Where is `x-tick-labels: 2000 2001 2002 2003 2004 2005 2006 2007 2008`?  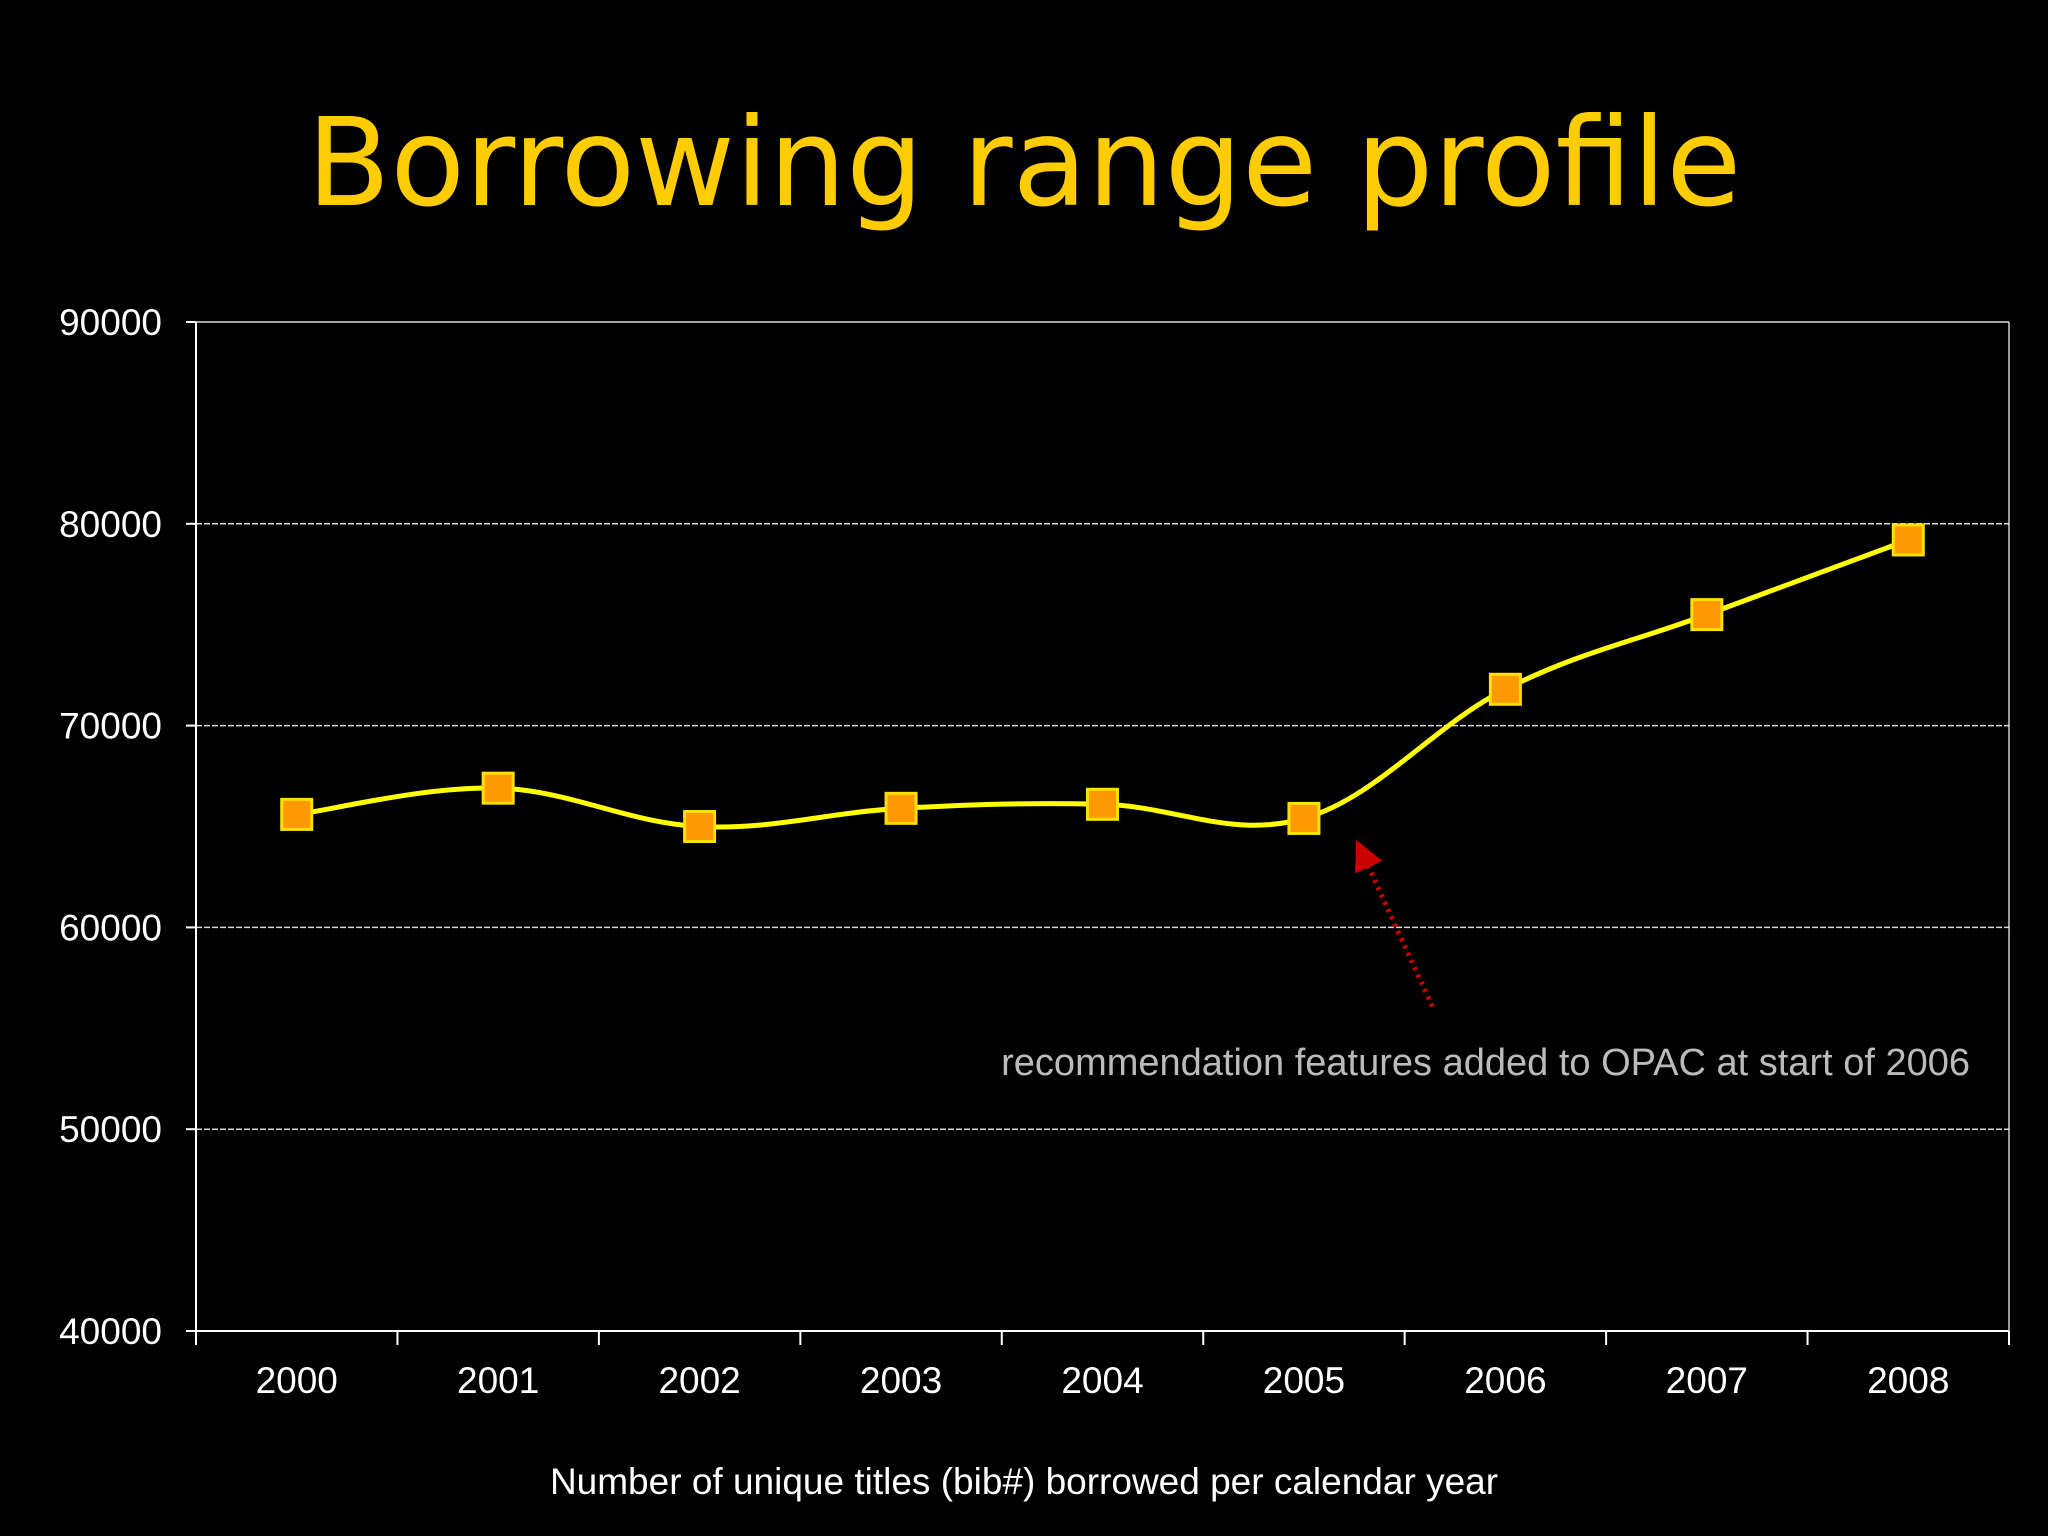
x-tick-labels: 2000 2001 2002 2003 2004 2005 2006 2007 2008 is located at coordinates (1103, 1380).